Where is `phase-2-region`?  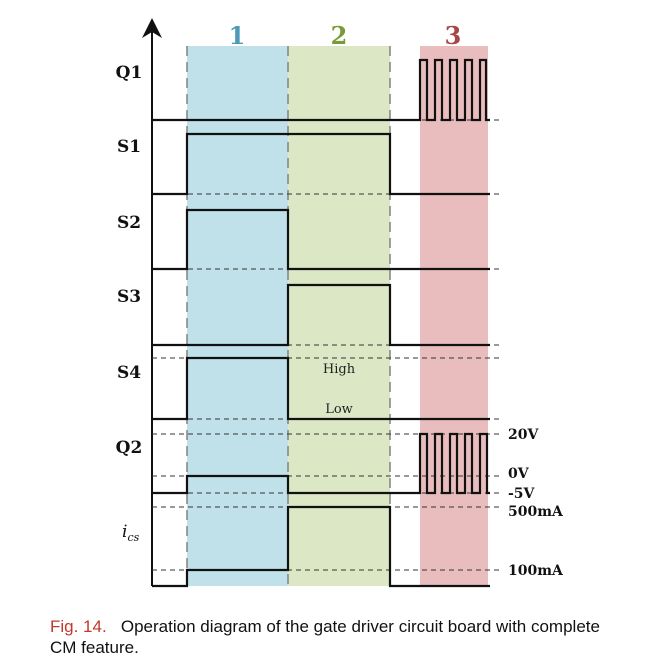 phase-2-region is located at coordinates (339, 316).